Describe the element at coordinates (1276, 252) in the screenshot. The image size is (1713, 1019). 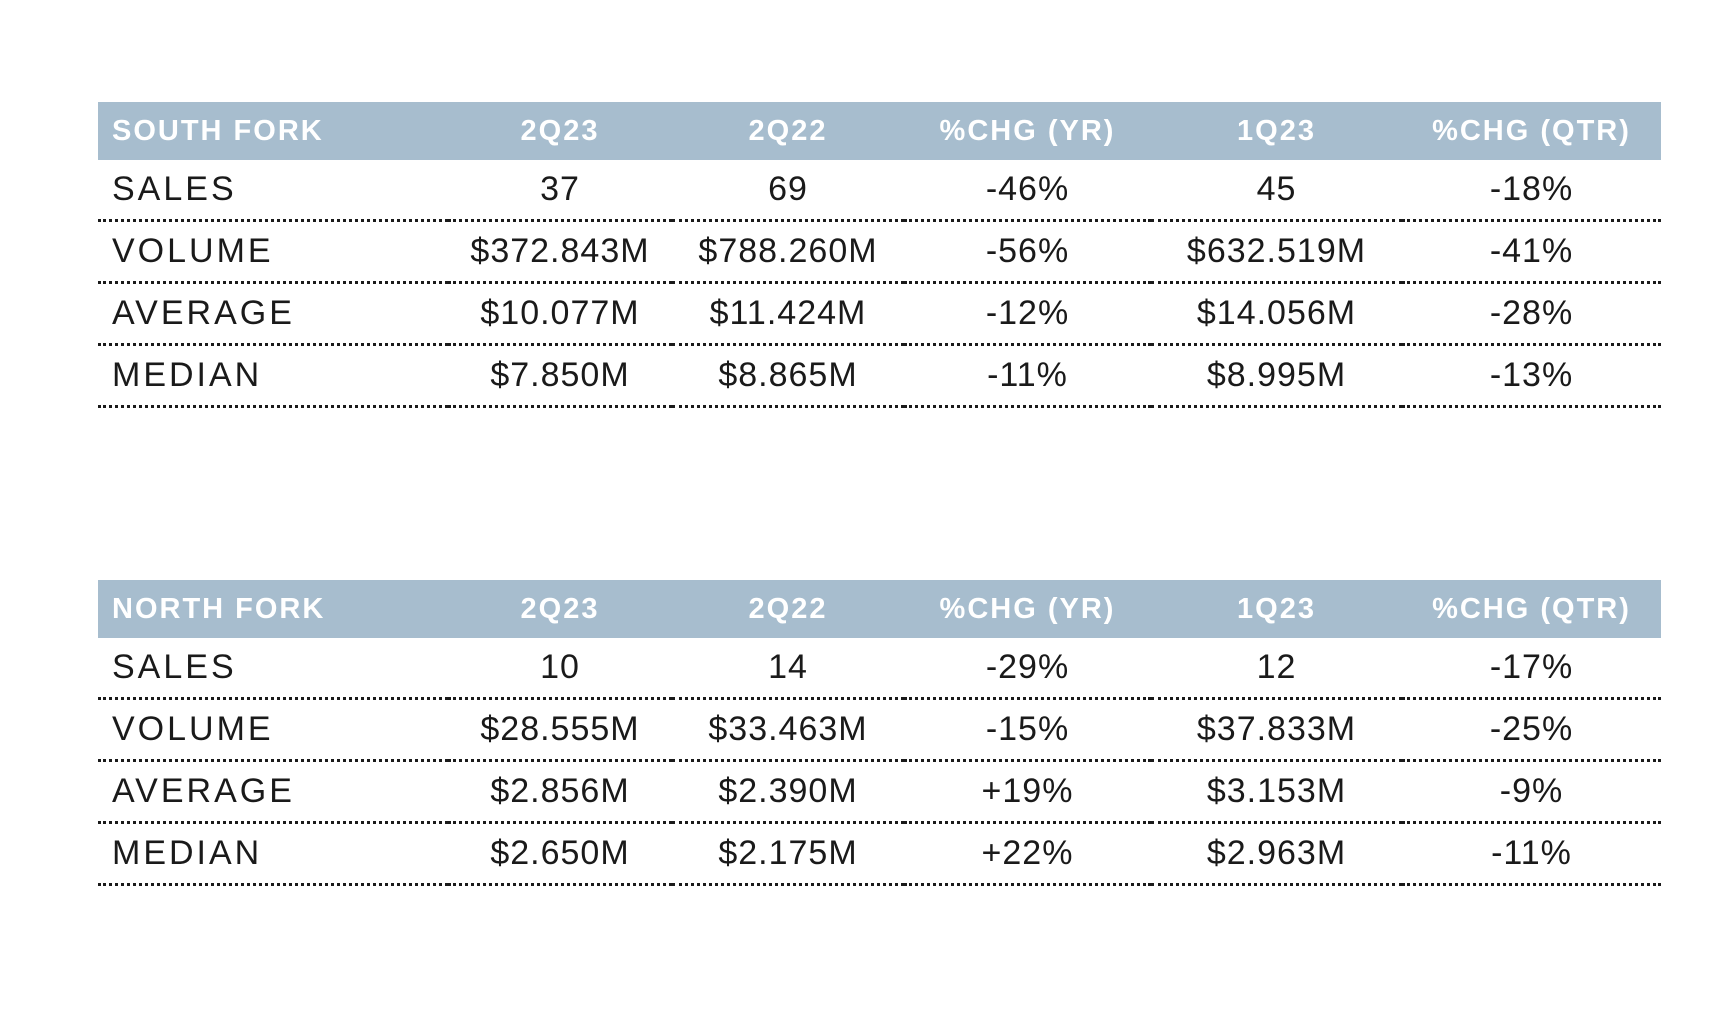
I see `cell-value: $632.519M` at that location.